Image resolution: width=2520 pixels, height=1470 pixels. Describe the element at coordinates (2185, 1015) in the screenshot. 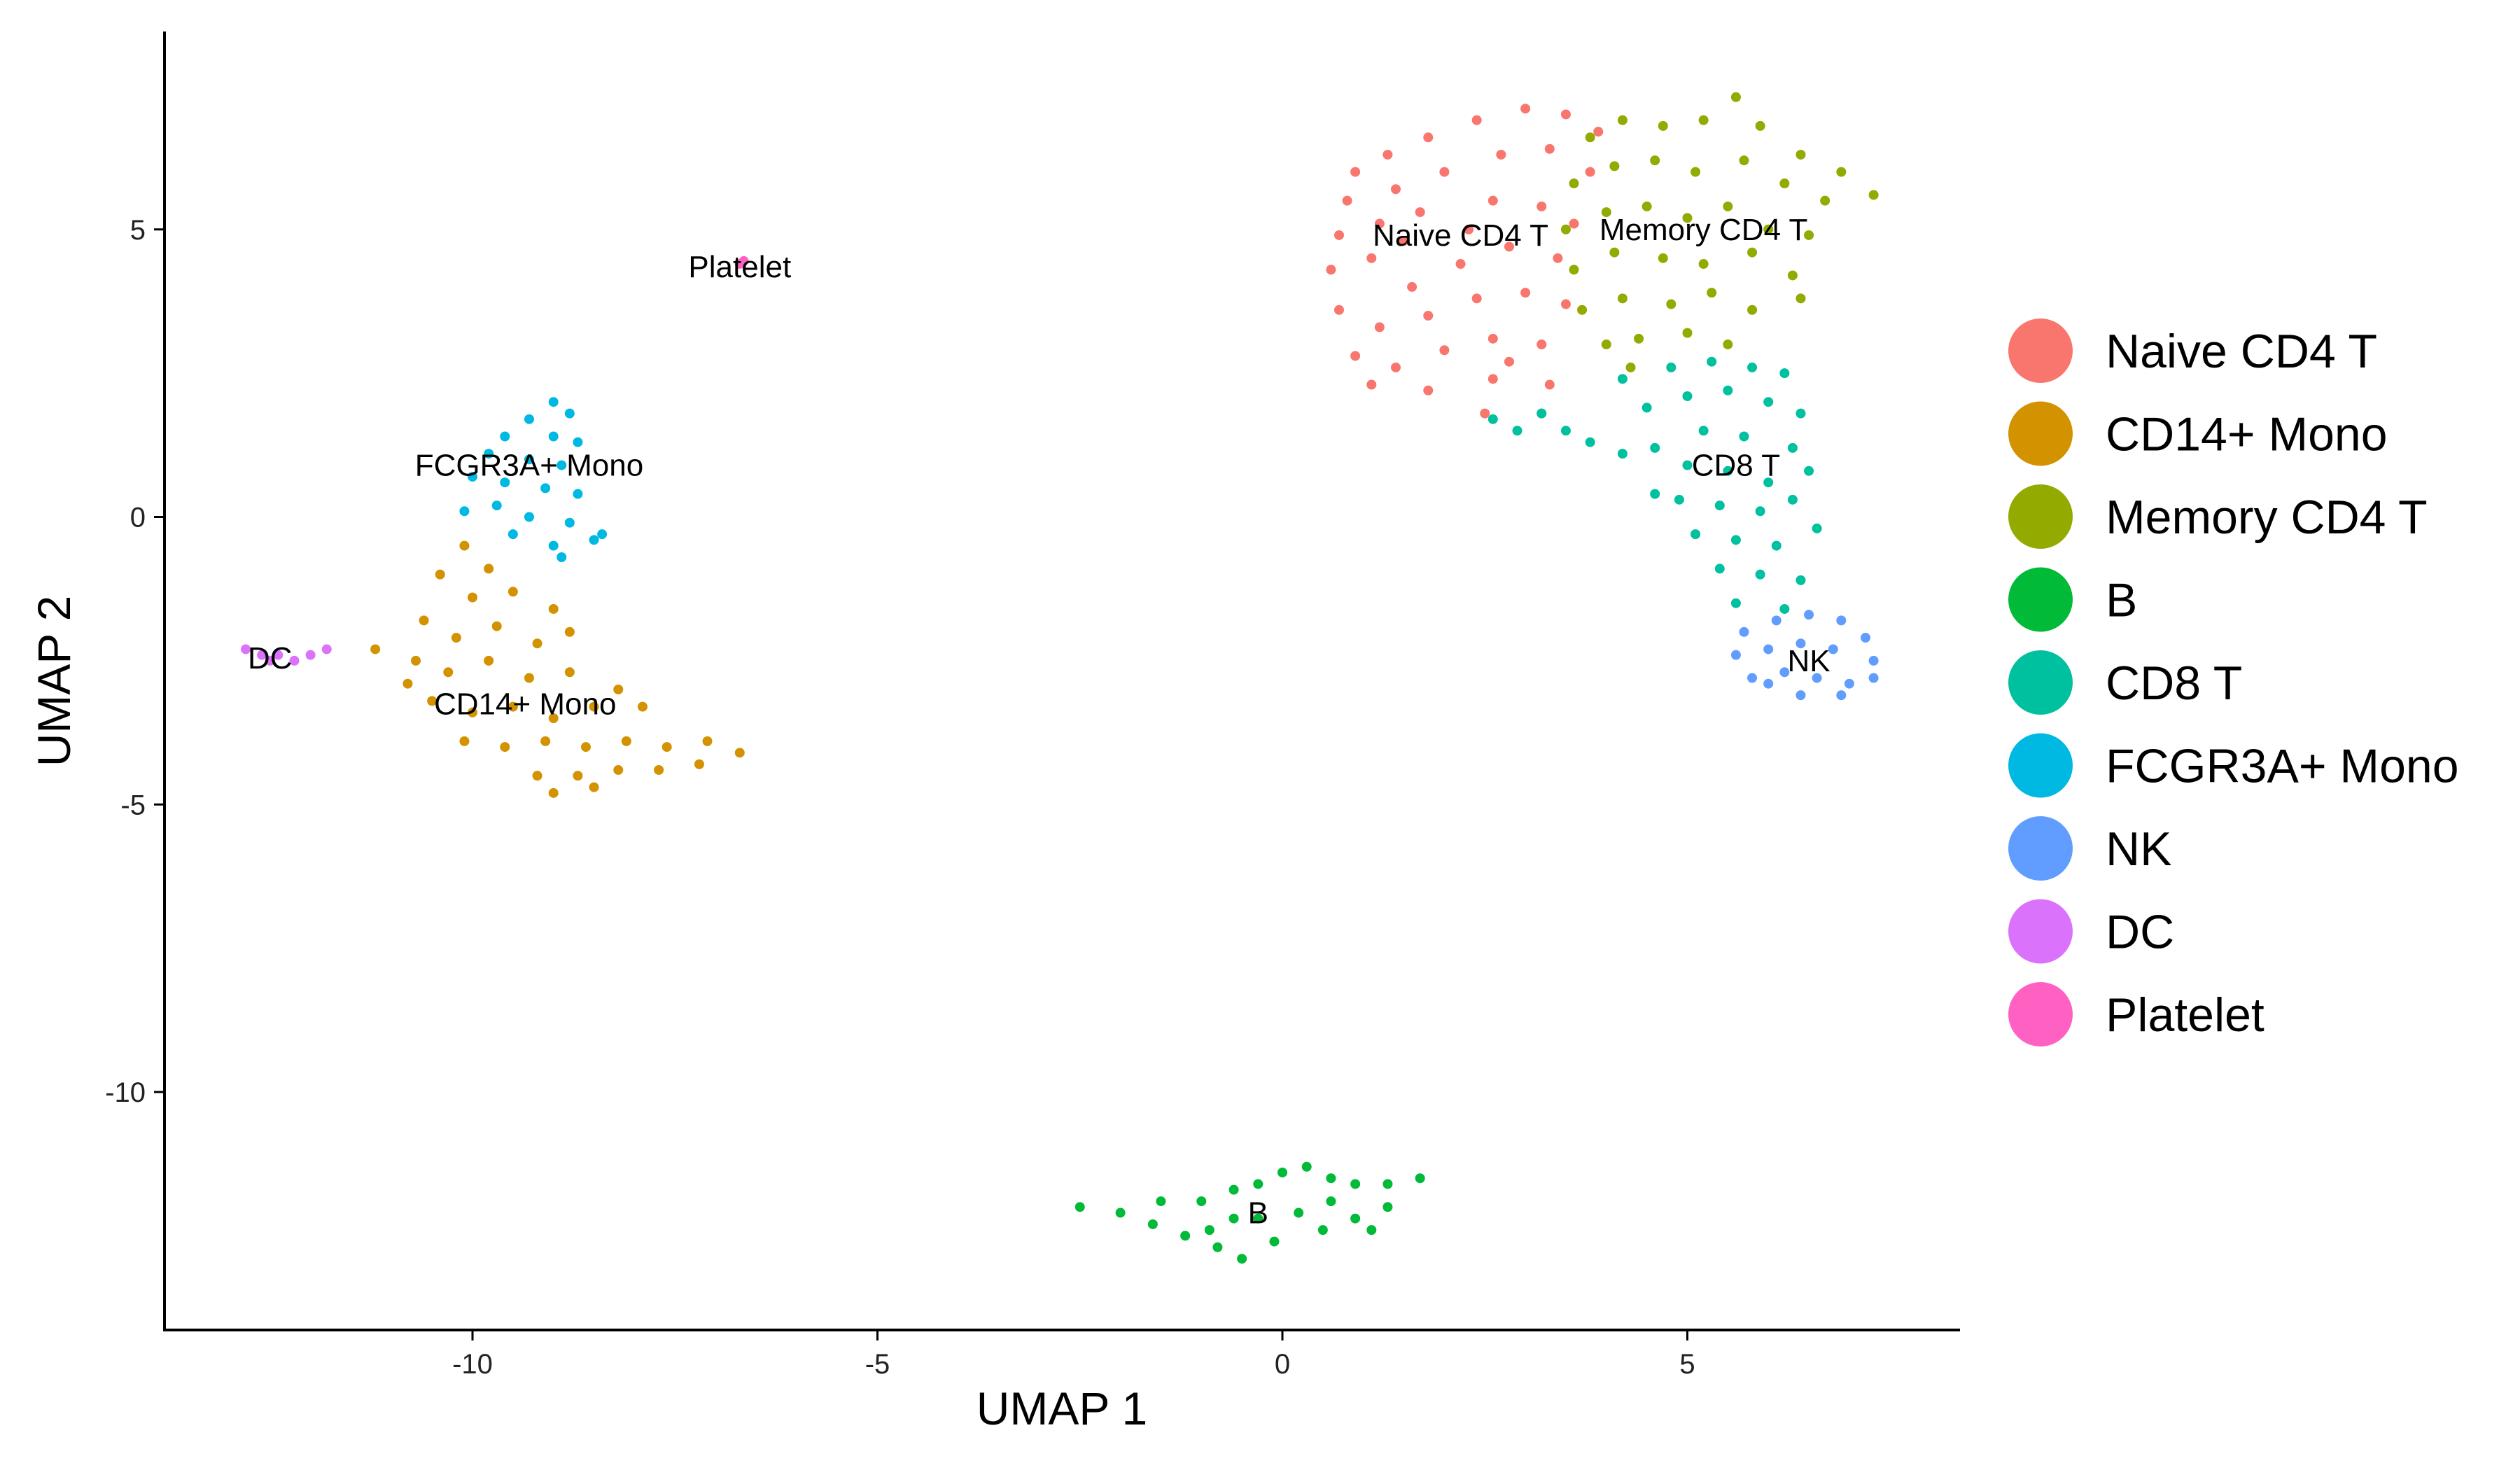

I see `legend-label: Platelet` at that location.